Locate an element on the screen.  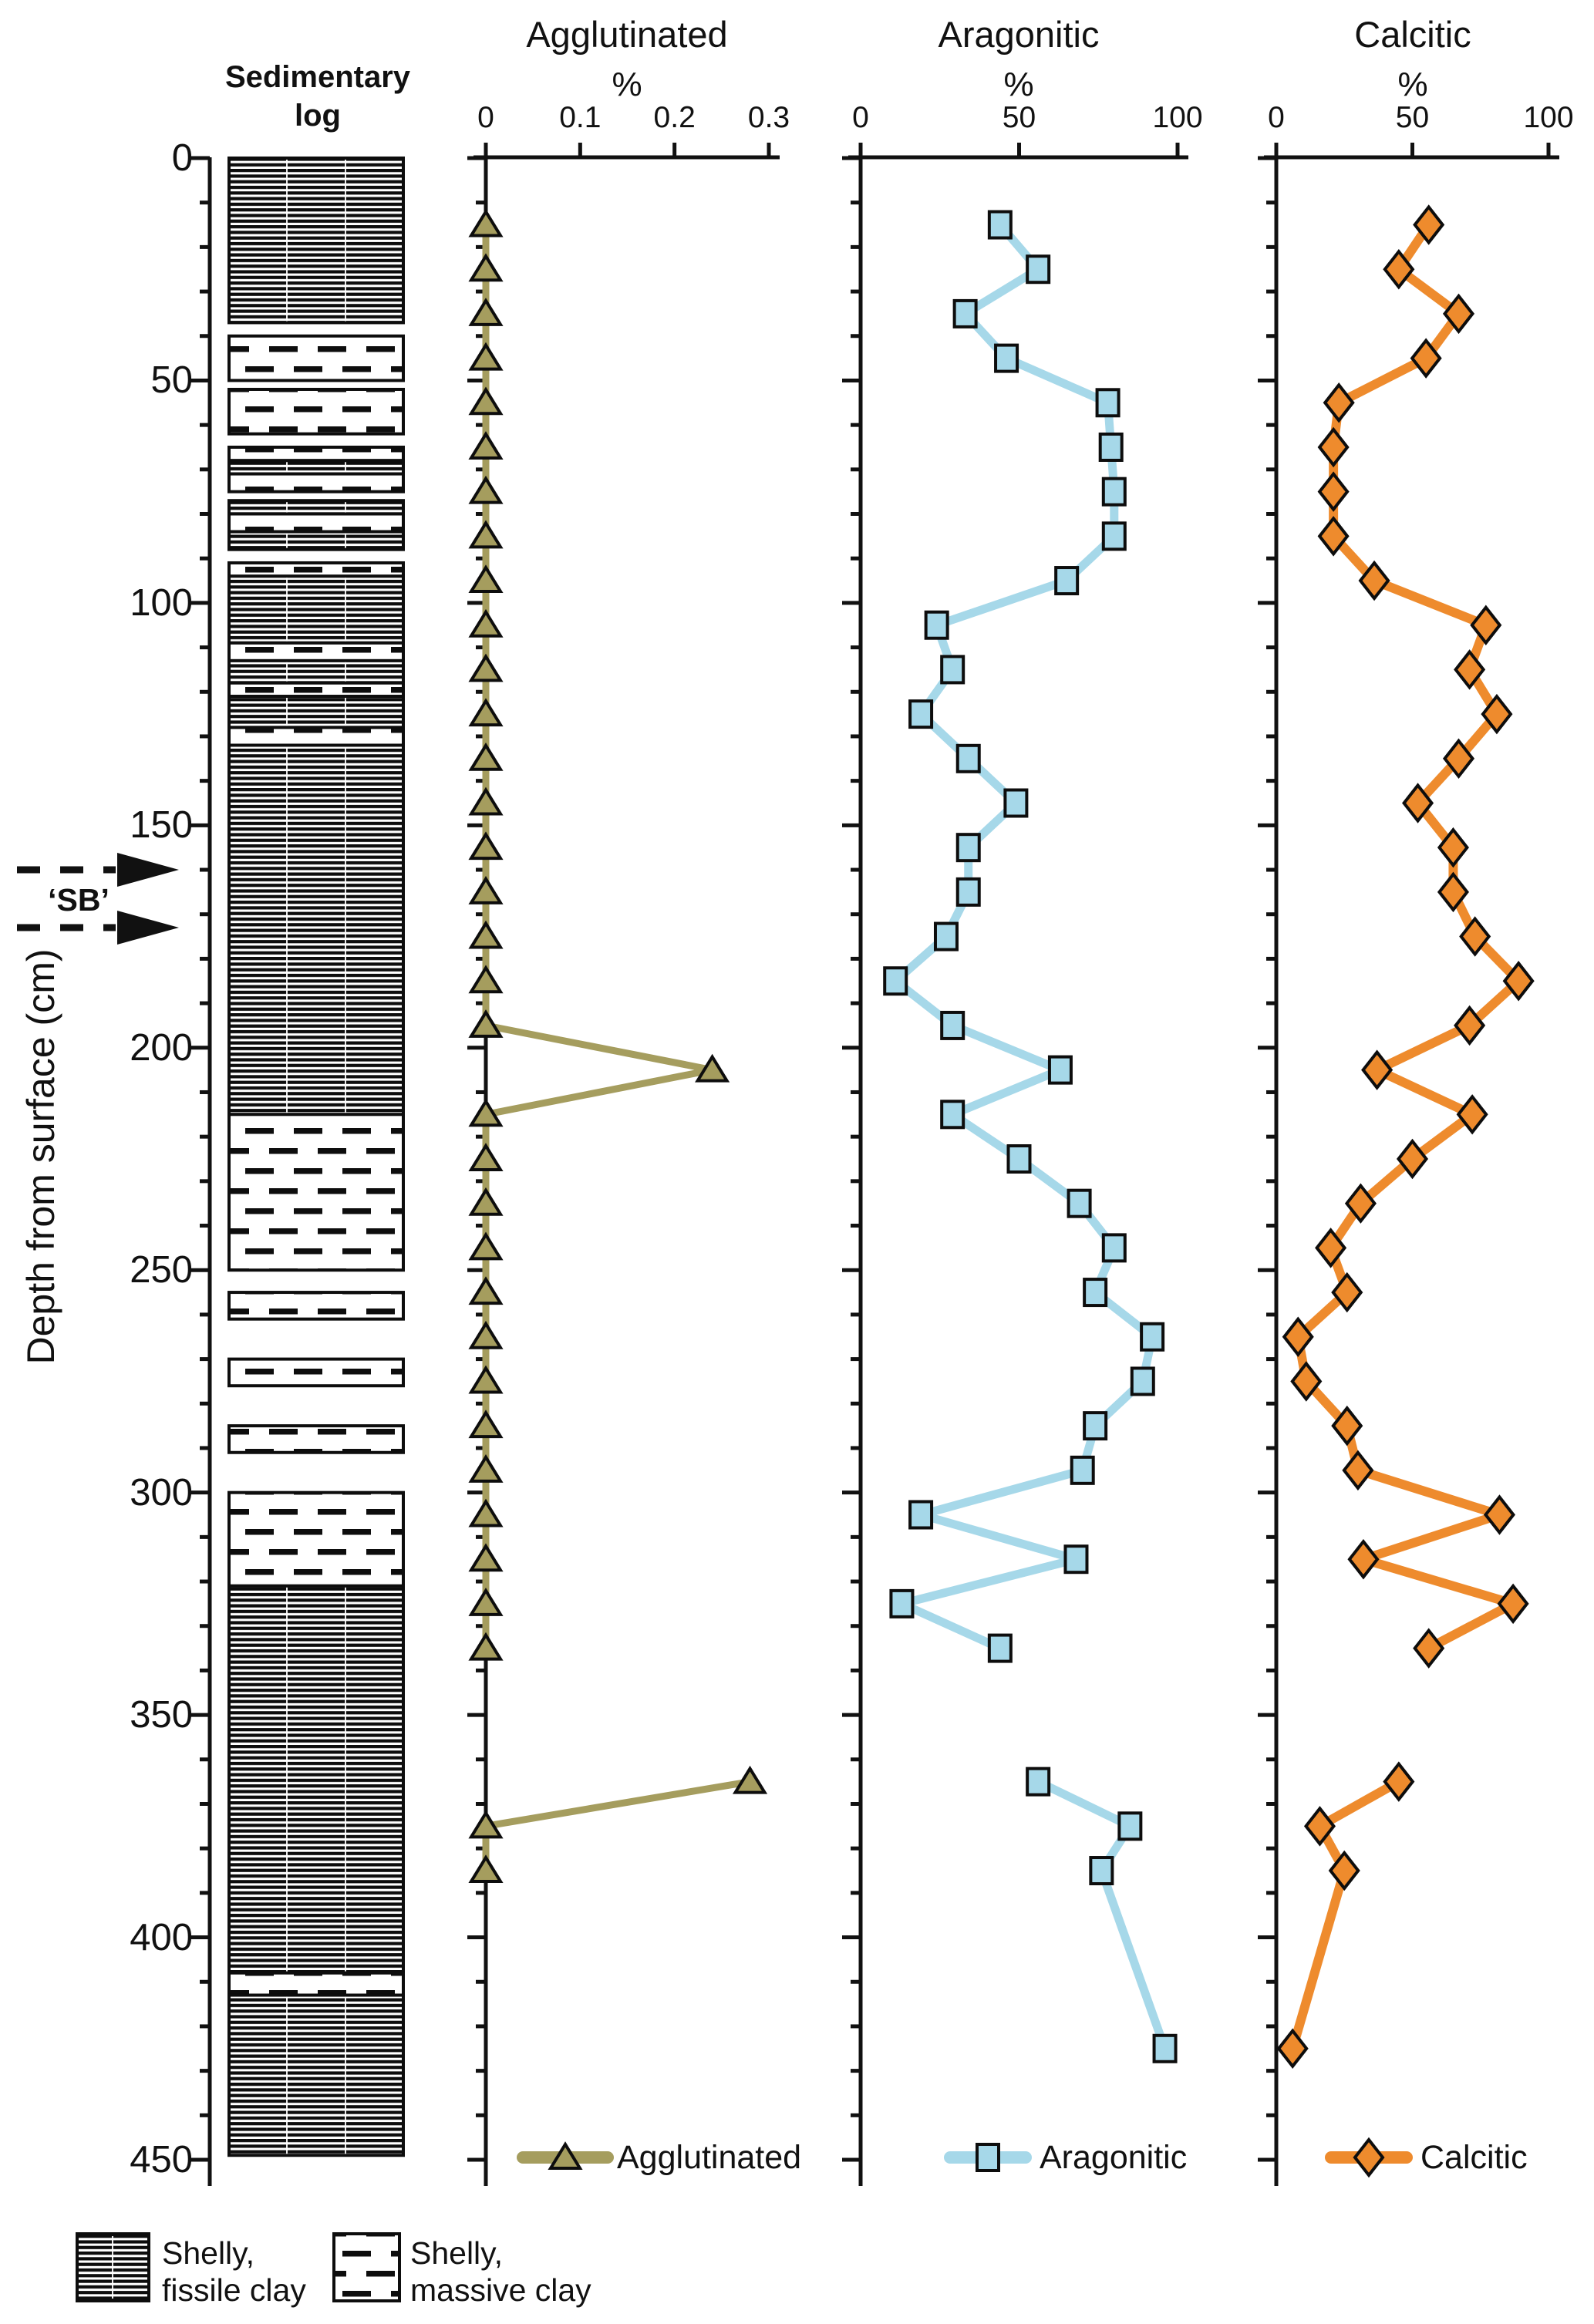
aragonitic-tick-label-50: 50 is located at coordinates (1019, 117).